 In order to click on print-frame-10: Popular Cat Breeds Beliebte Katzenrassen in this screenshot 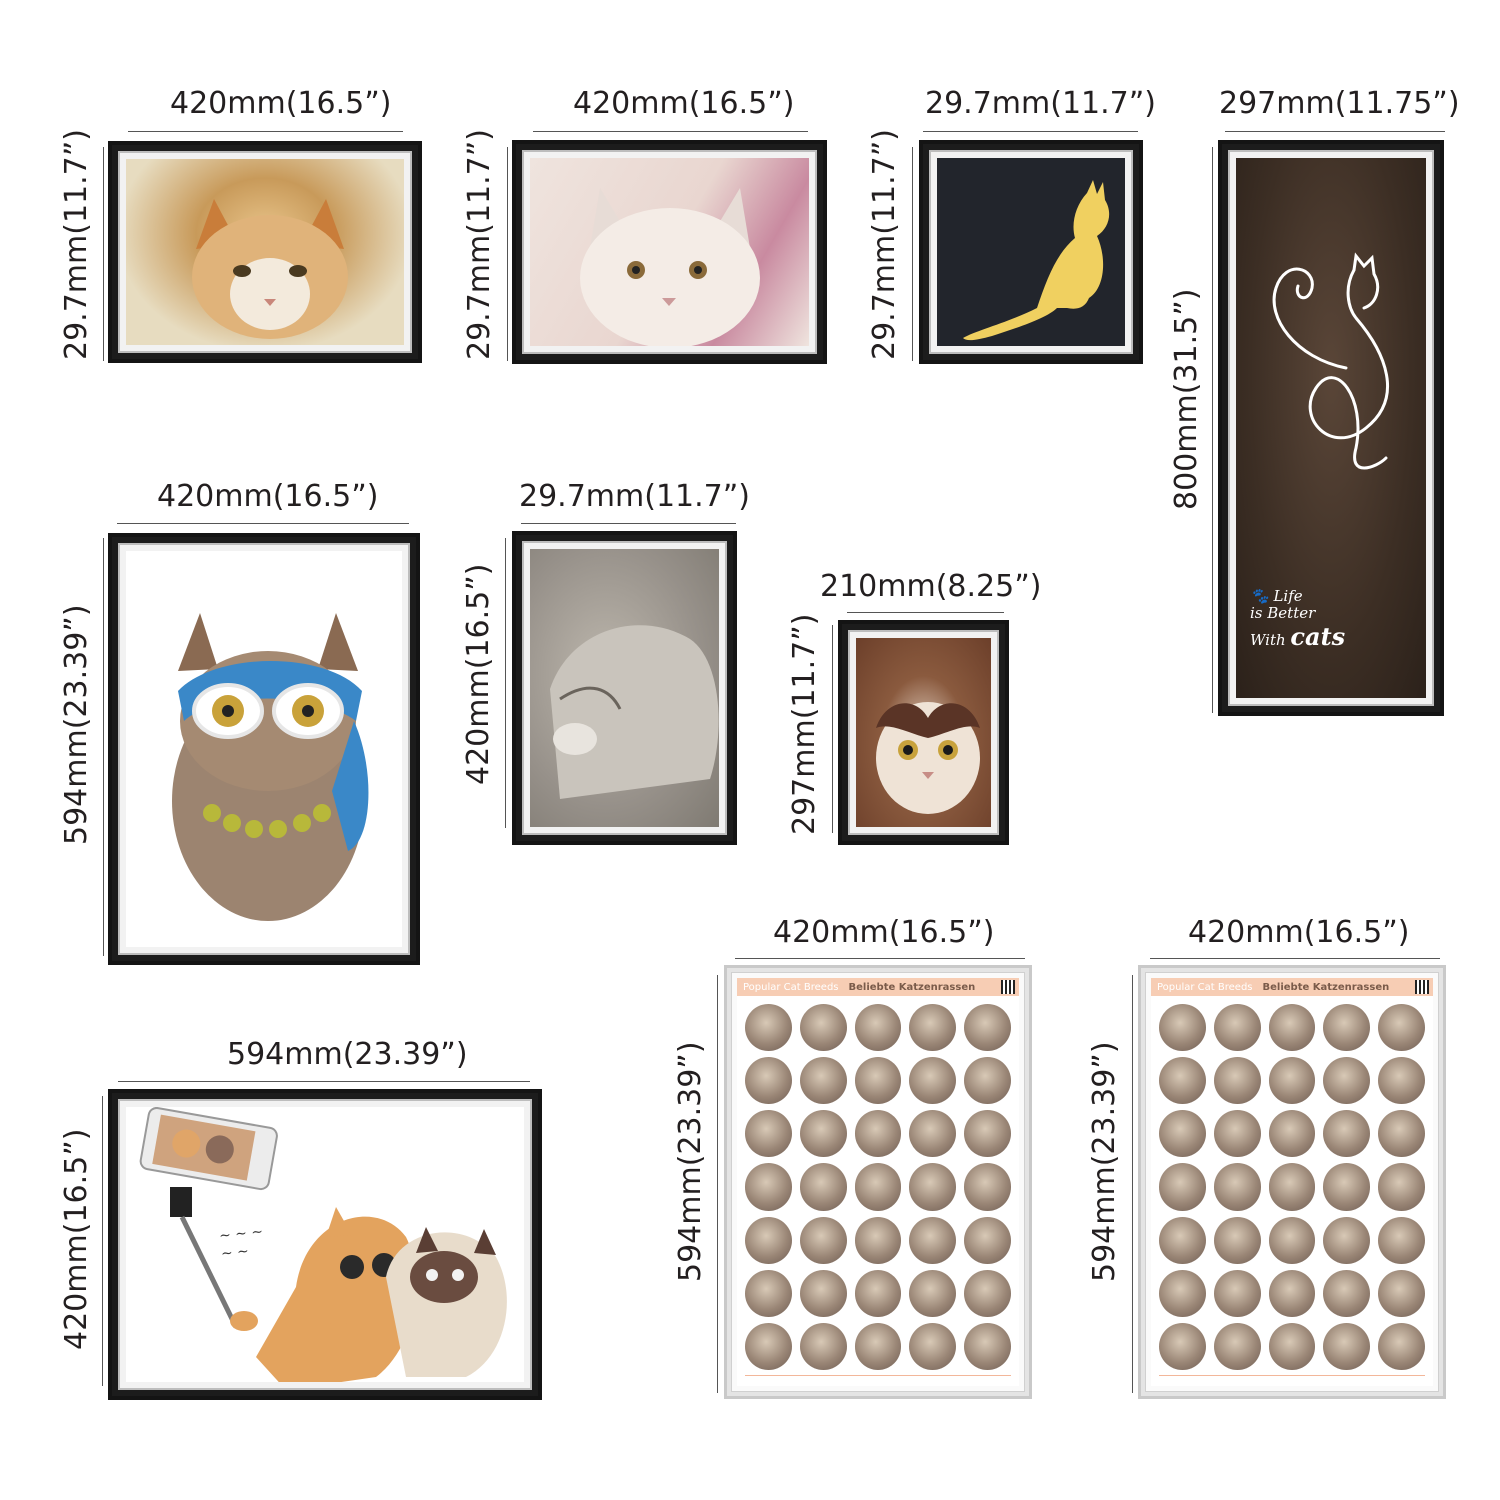, I will do `click(1292, 1182)`.